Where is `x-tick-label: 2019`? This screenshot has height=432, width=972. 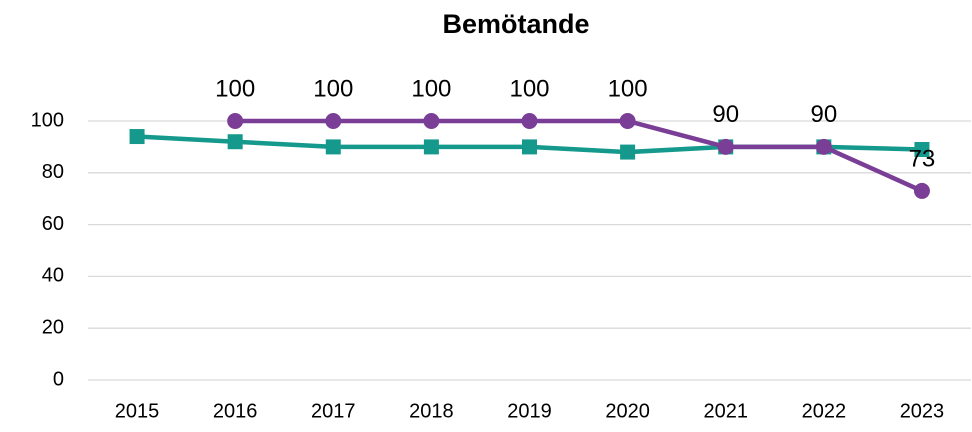 x-tick-label: 2019 is located at coordinates (529, 411).